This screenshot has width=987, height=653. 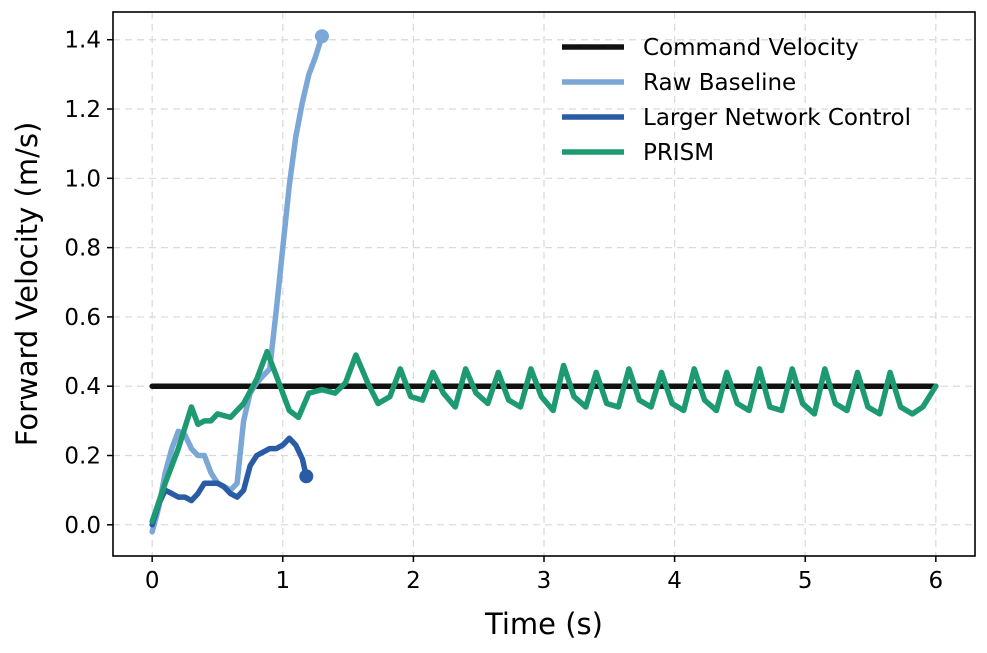 I want to click on x-tick-label: 1, so click(x=282, y=581).